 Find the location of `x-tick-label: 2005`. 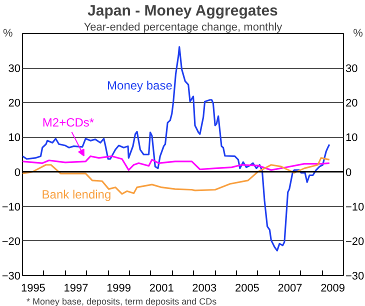

x-tick-label: 2005 is located at coordinates (247, 288).